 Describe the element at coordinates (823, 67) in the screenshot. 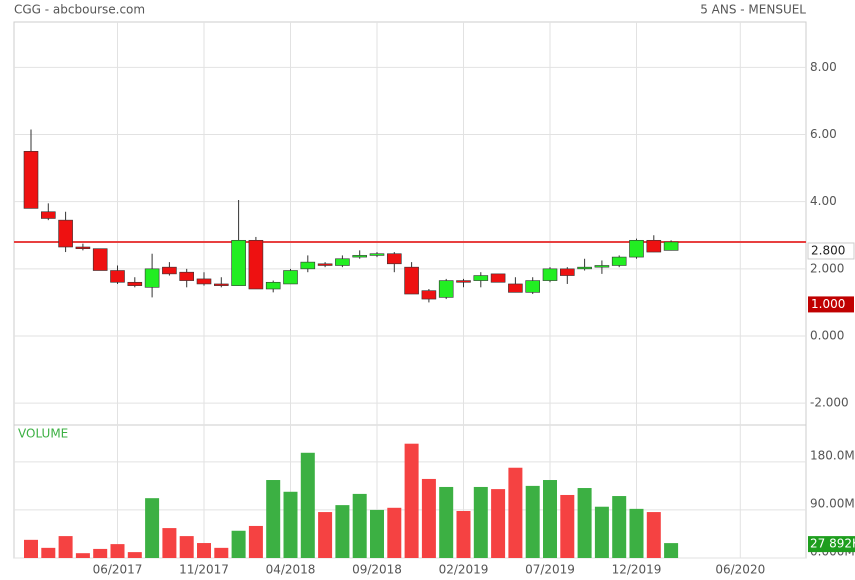

I see `y-tick-label: 8.00` at that location.